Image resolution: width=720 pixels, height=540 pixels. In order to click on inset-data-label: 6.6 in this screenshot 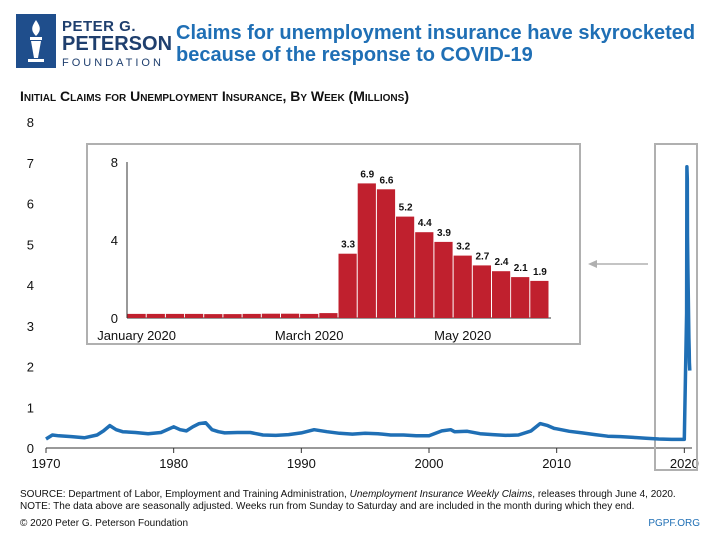, I will do `click(387, 180)`.